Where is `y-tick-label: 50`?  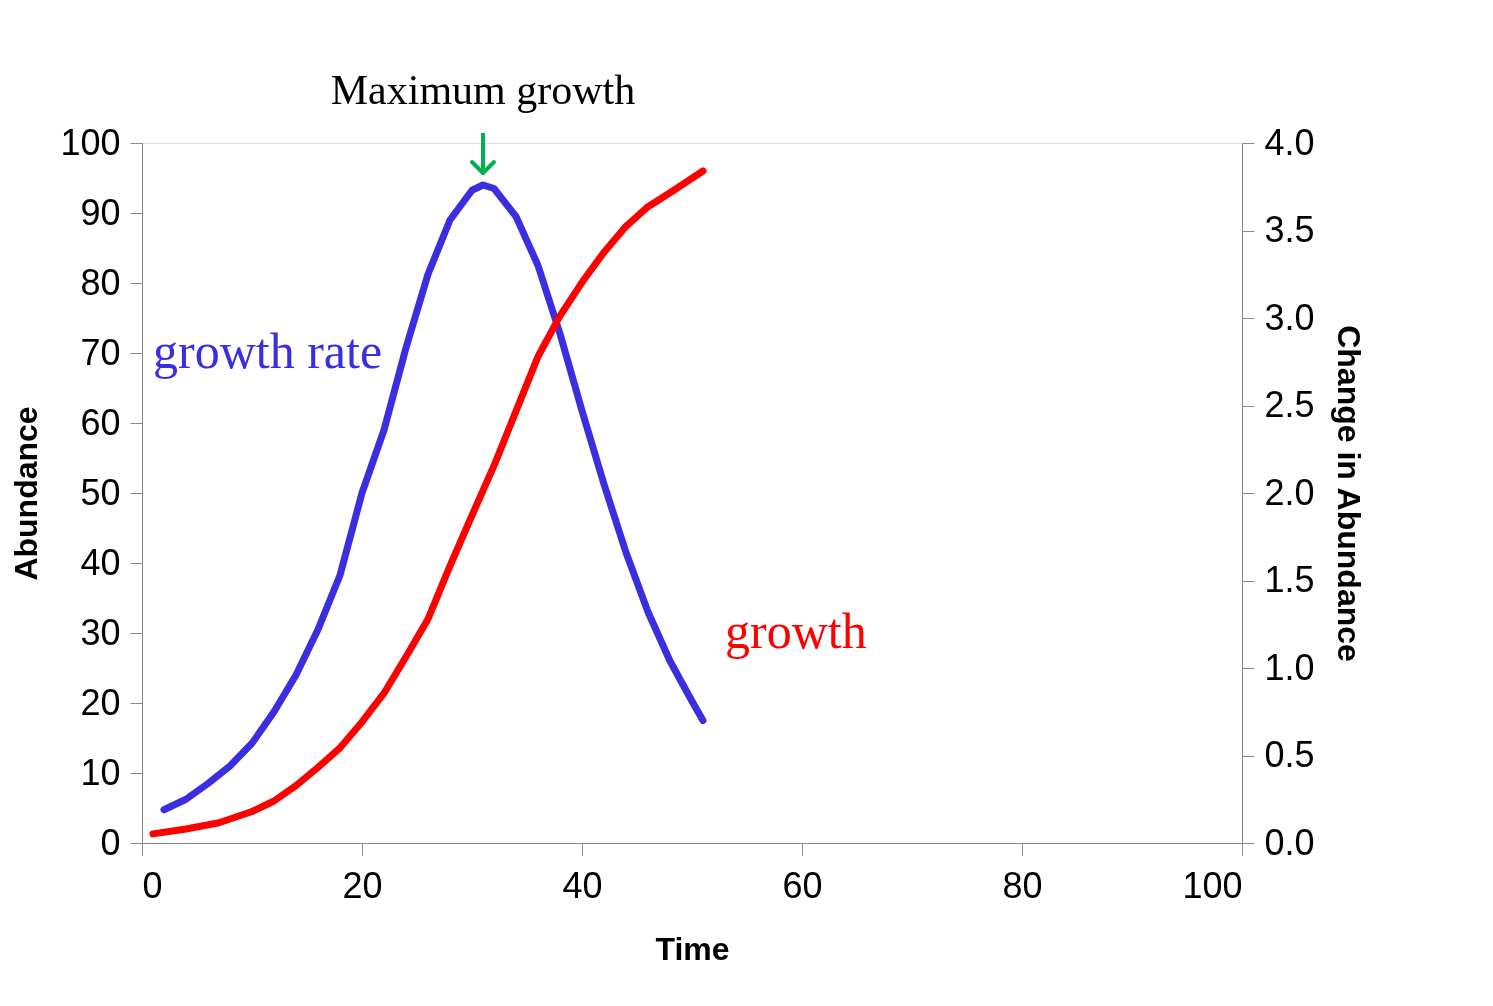
y-tick-label: 50 is located at coordinates (100, 492).